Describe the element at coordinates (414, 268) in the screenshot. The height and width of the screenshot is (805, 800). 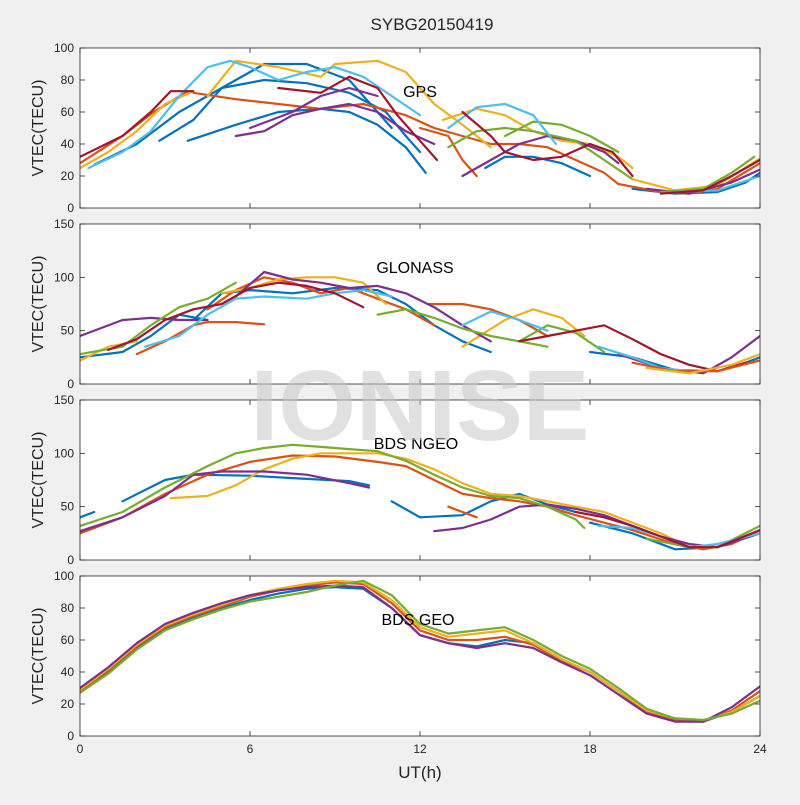
I see `panel-label: GLONASS` at that location.